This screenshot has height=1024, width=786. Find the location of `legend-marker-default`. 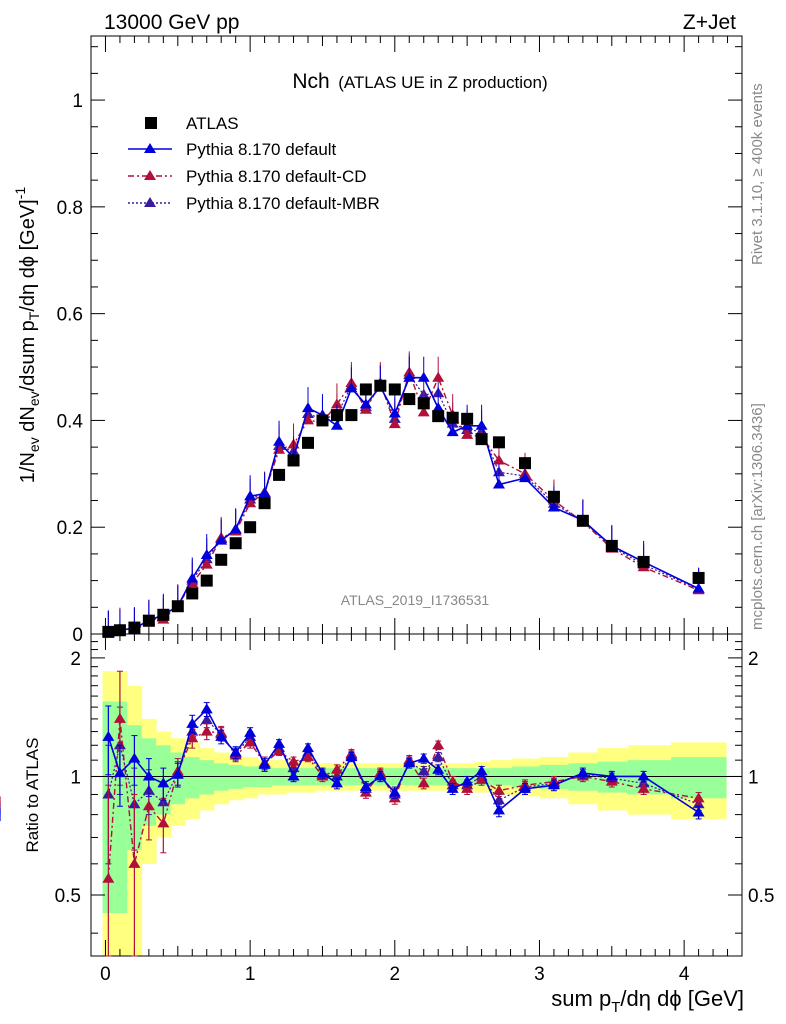

legend-marker-default is located at coordinates (150, 148).